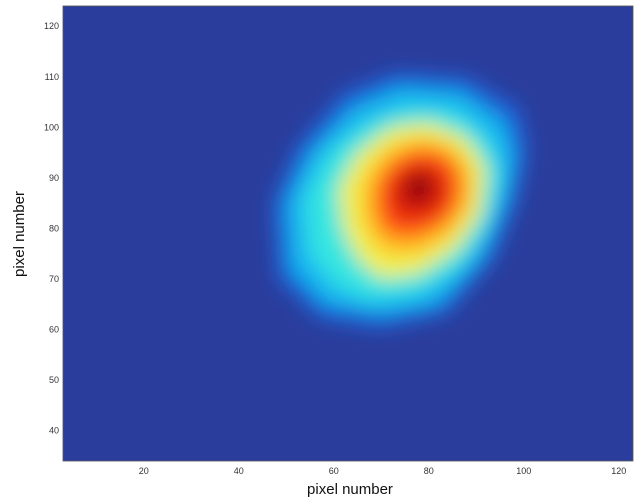 Image resolution: width=637 pixels, height=502 pixels. Describe the element at coordinates (429, 471) in the screenshot. I see `x-tick-label: 80` at that location.